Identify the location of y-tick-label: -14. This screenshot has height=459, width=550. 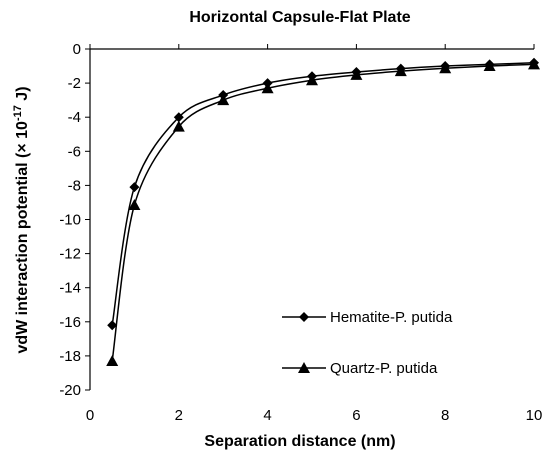
(70, 288).